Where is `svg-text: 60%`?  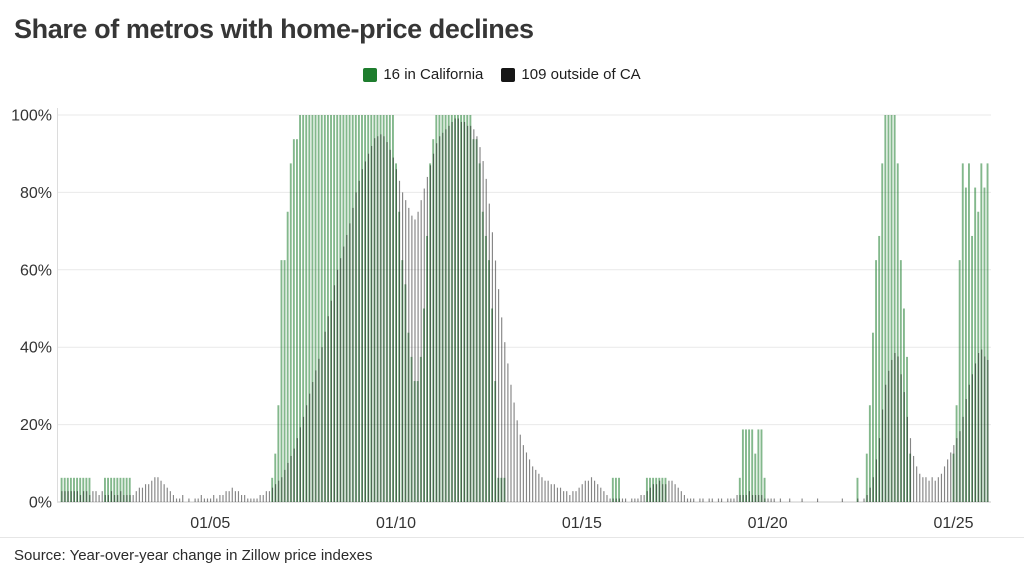
svg-text: 60% is located at coordinates (36, 270).